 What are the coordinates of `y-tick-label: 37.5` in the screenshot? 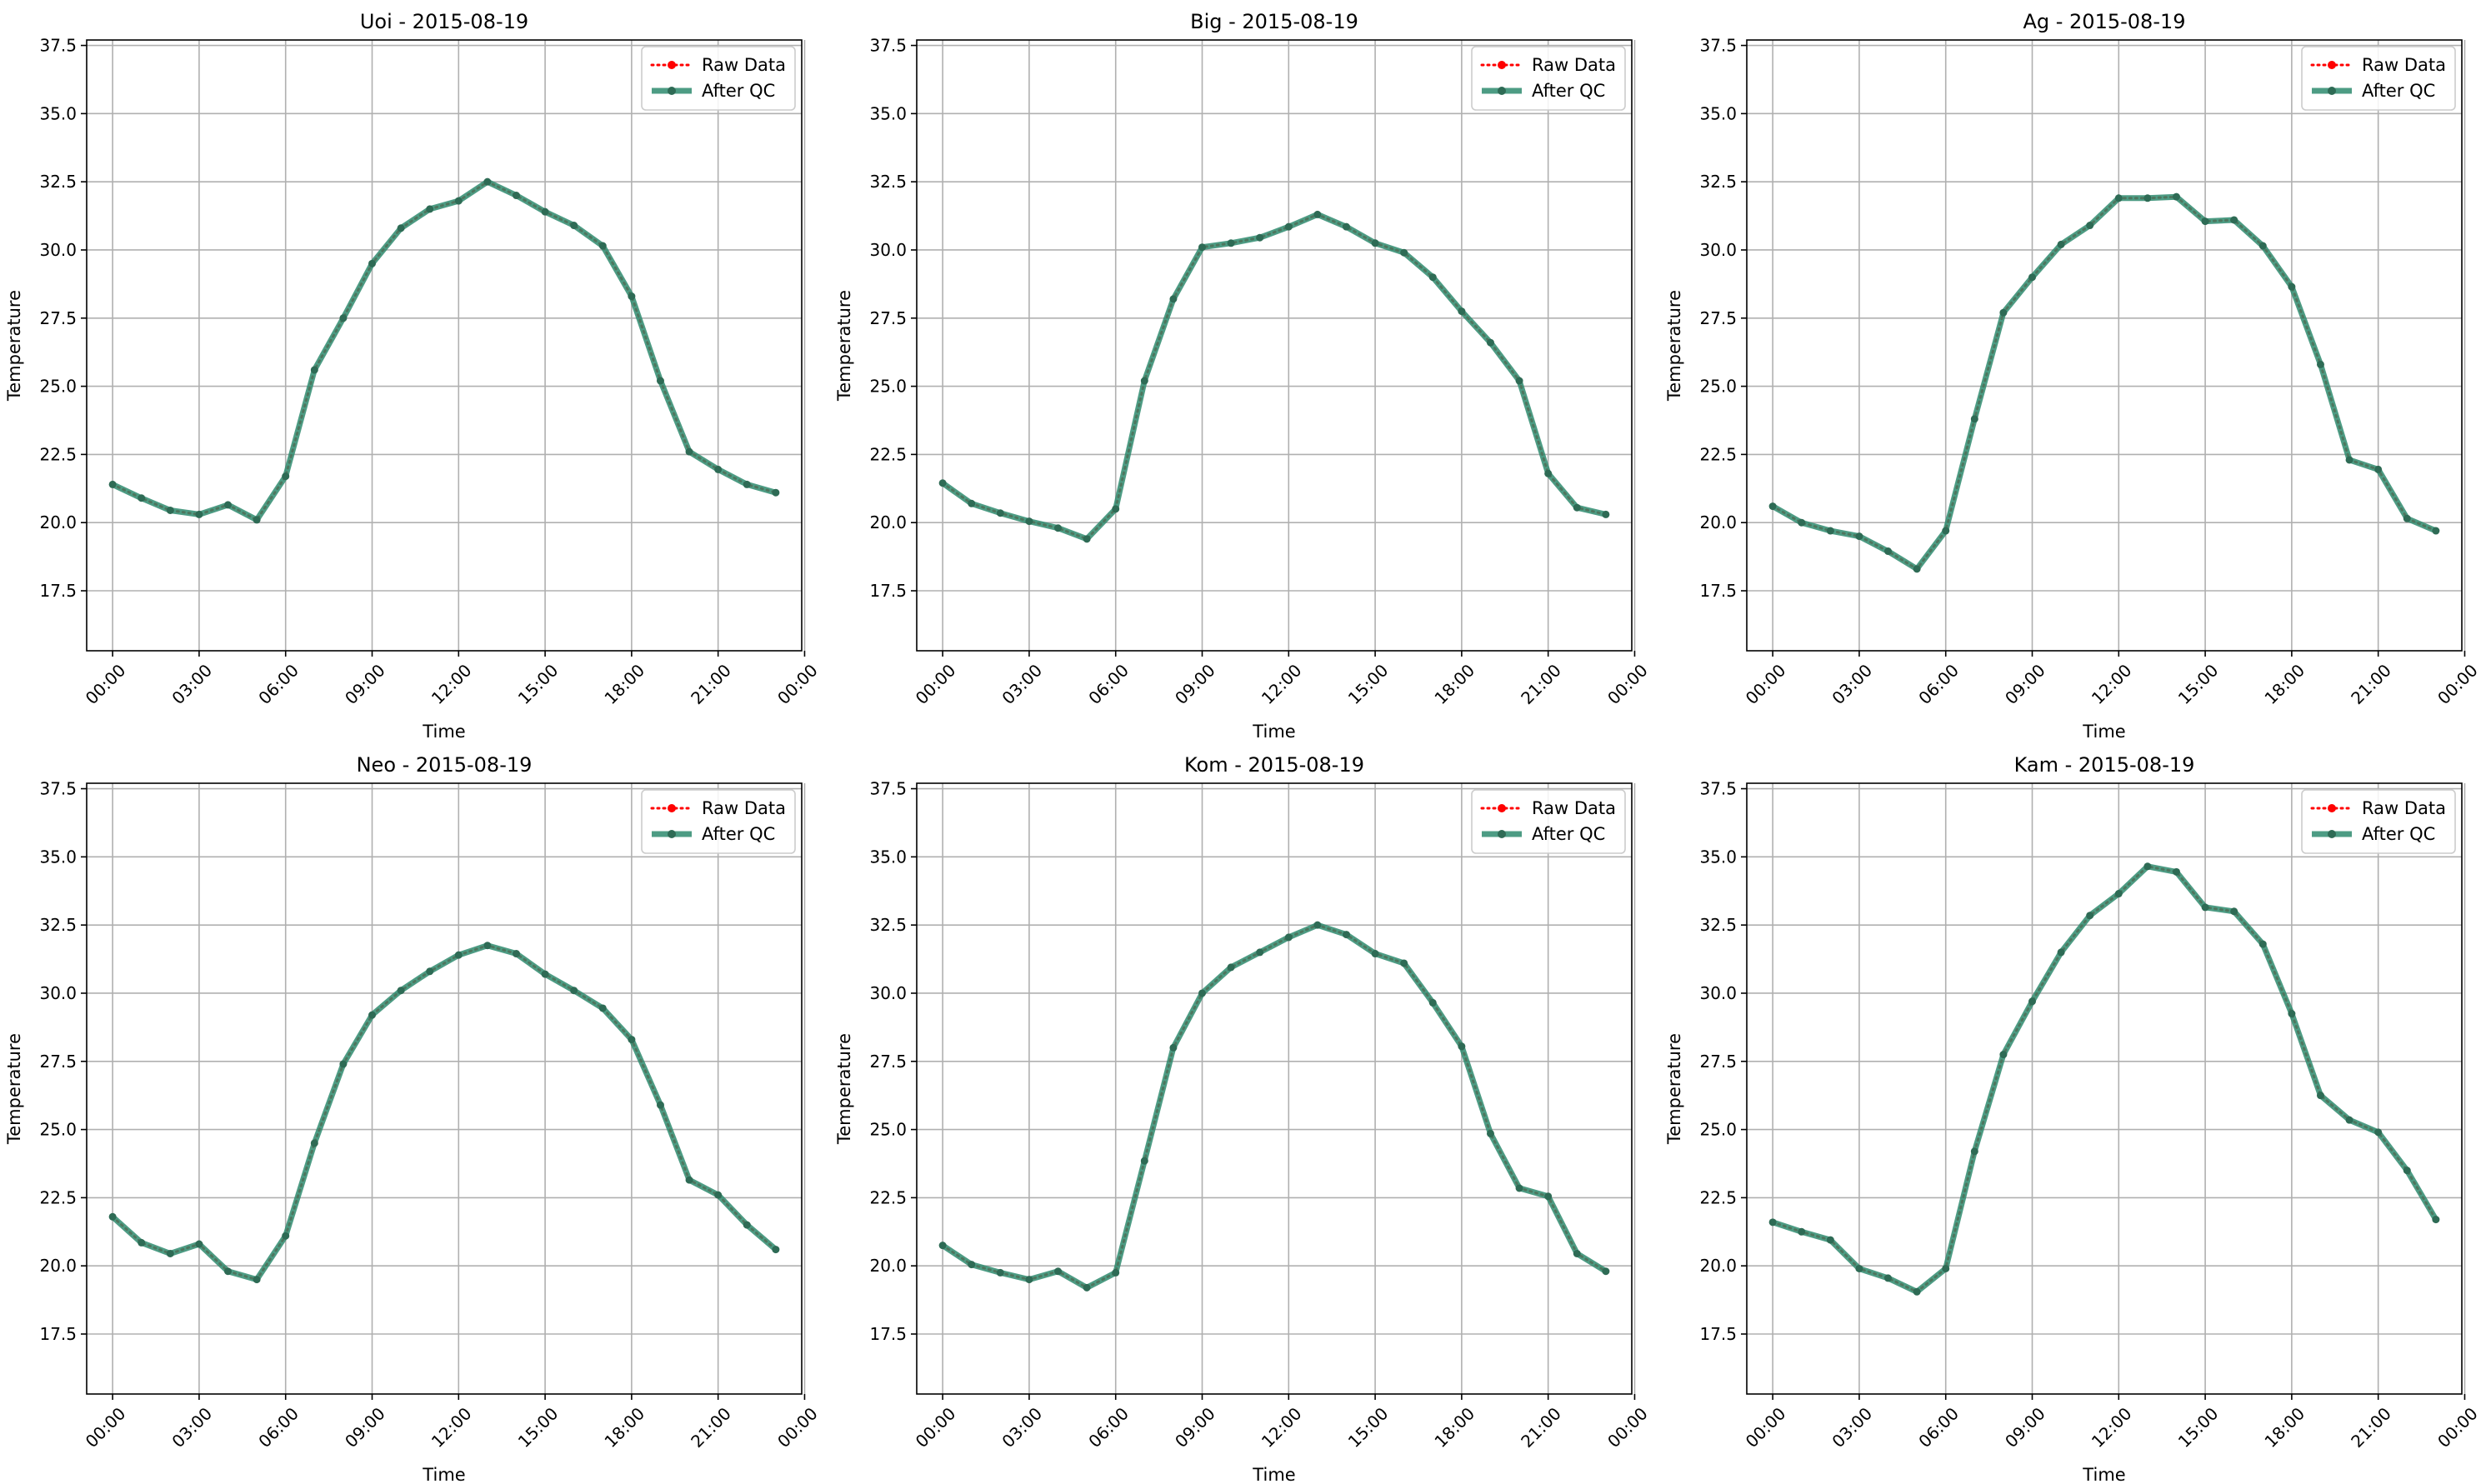 It's located at (1718, 46).